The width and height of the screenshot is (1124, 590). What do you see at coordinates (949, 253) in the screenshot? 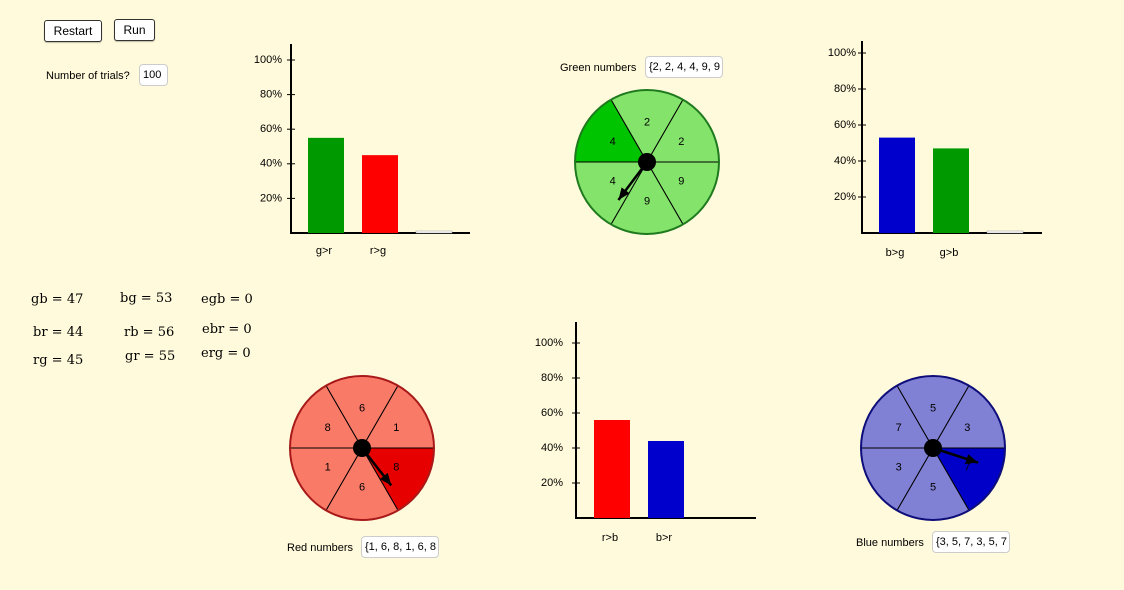
I see `chart-1-category-label: g>b` at bounding box center [949, 253].